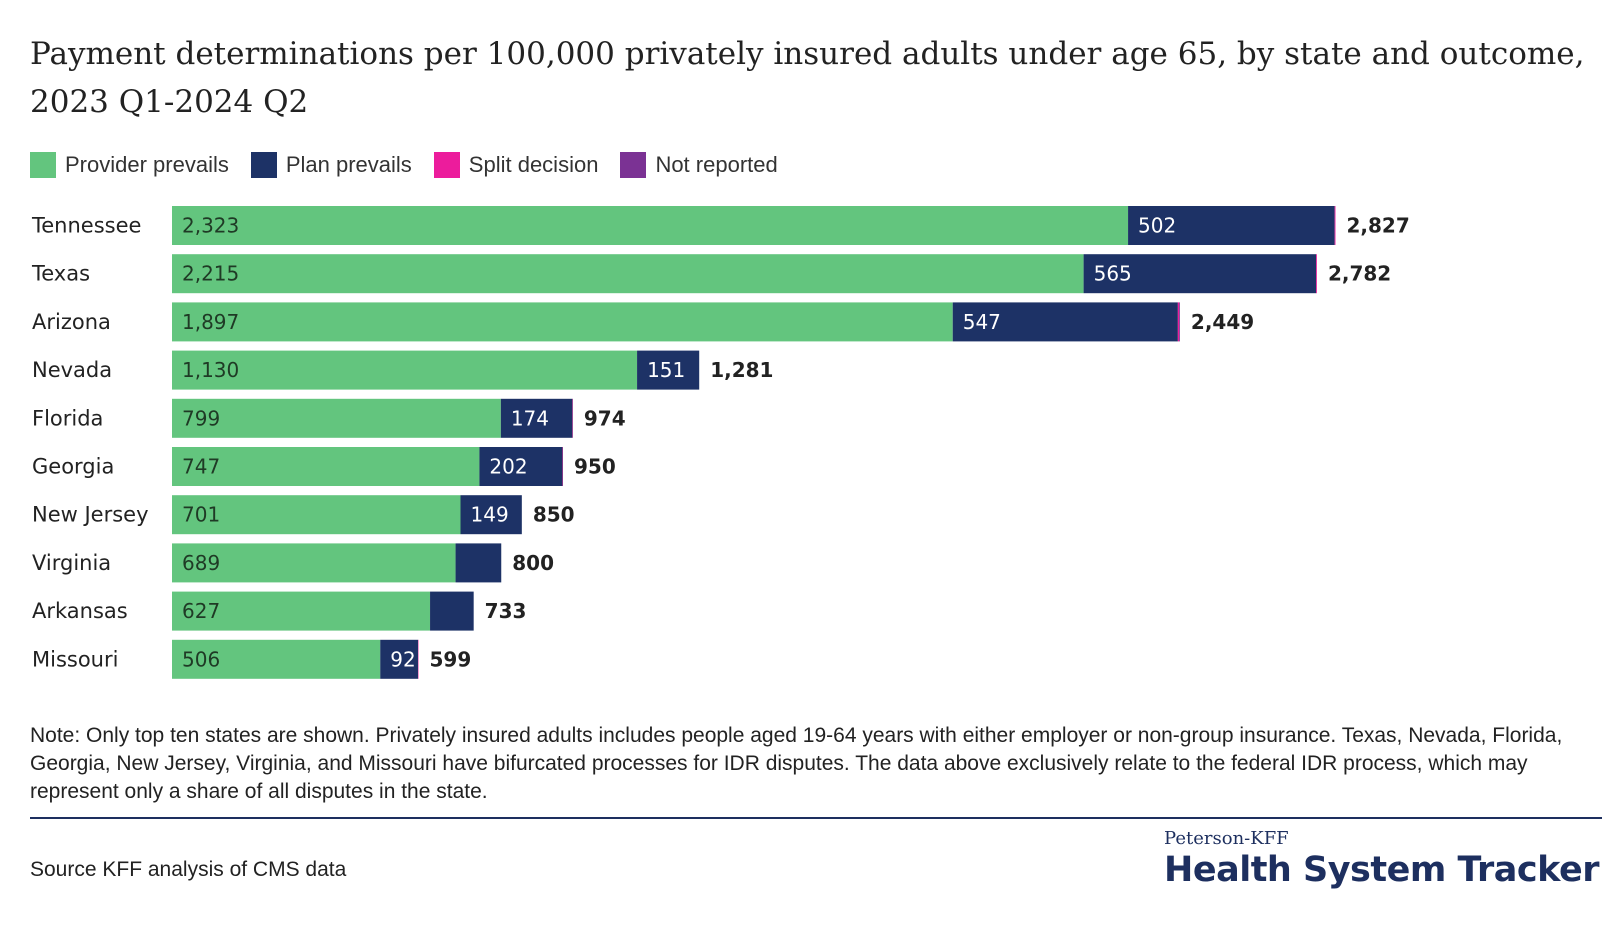  I want to click on total-label: 1,281, so click(741, 370).